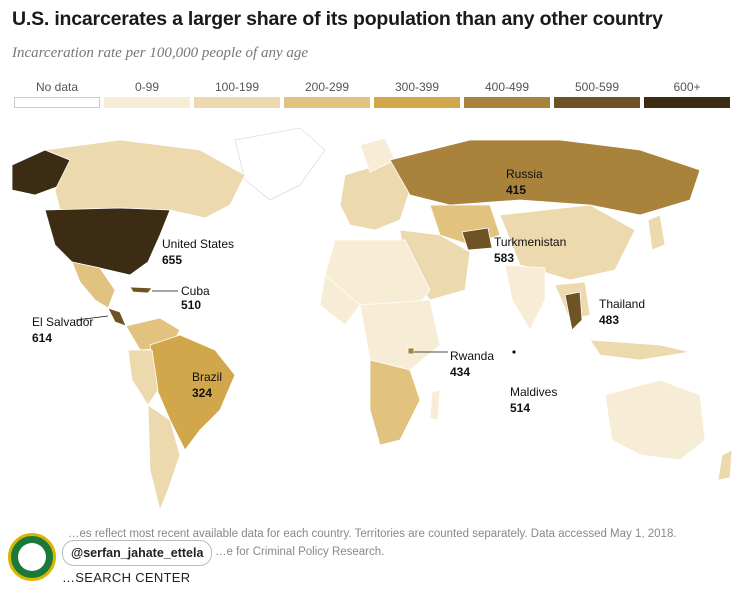 This screenshot has width=750, height=594. What do you see at coordinates (504, 258) in the screenshot?
I see `value-turkmenistan: 583` at bounding box center [504, 258].